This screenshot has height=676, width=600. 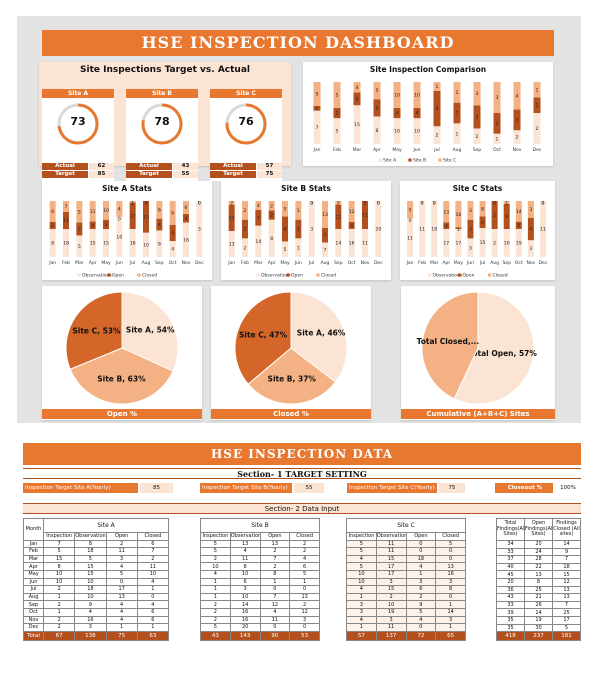 I want to click on data-cell: 14, so click(x=450, y=612).